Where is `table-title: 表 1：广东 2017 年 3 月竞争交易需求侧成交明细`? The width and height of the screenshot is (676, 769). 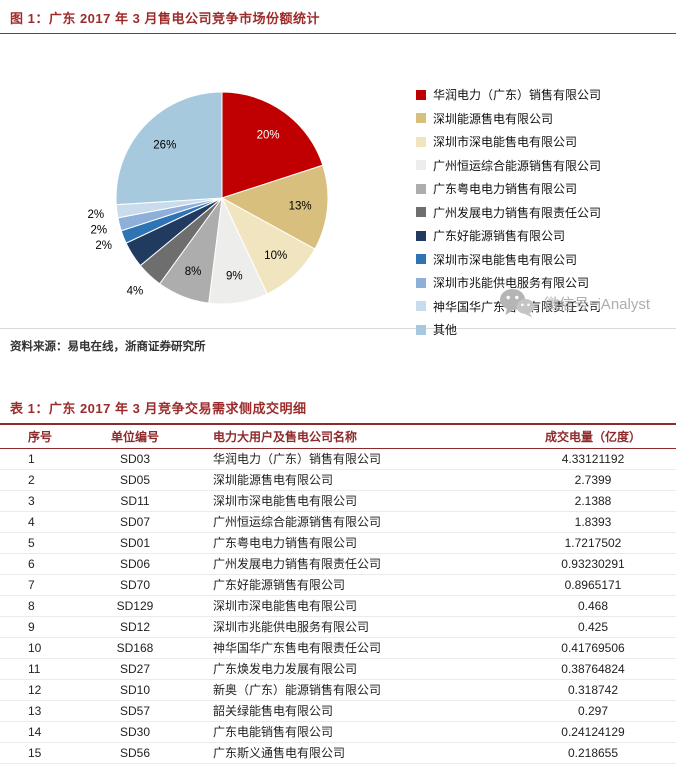 table-title: 表 1：广东 2017 年 3 月竞争交易需求侧成交明细 is located at coordinates (338, 407).